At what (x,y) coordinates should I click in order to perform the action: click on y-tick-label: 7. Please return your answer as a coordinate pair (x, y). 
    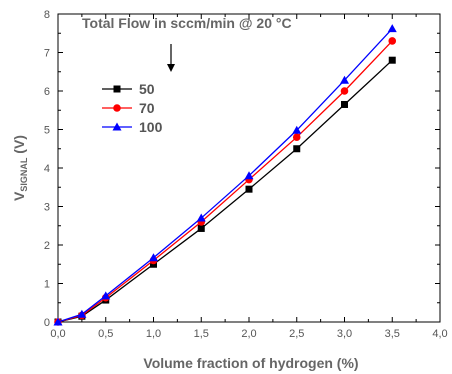
    Looking at the image, I should click on (47, 54).